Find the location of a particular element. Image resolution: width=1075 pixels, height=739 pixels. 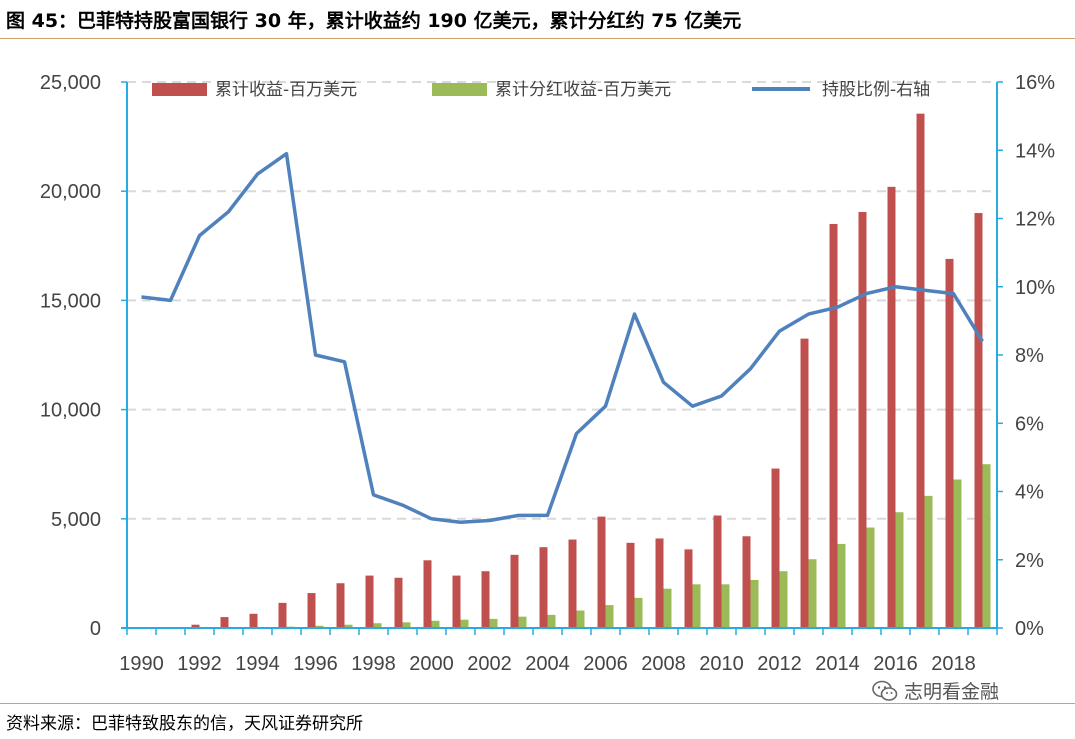

y-right-tick-label: 8% is located at coordinates (1029, 356).